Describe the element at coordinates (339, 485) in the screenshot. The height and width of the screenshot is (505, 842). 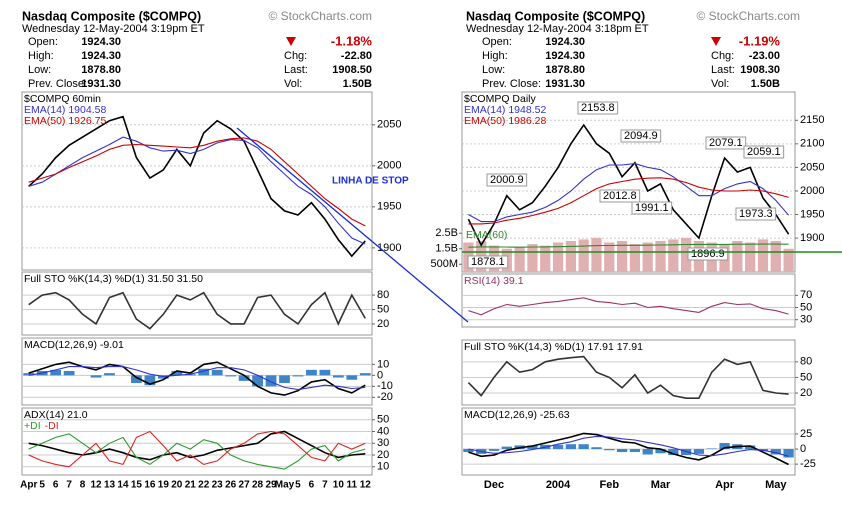
I see `x-tick-label: 10` at that location.